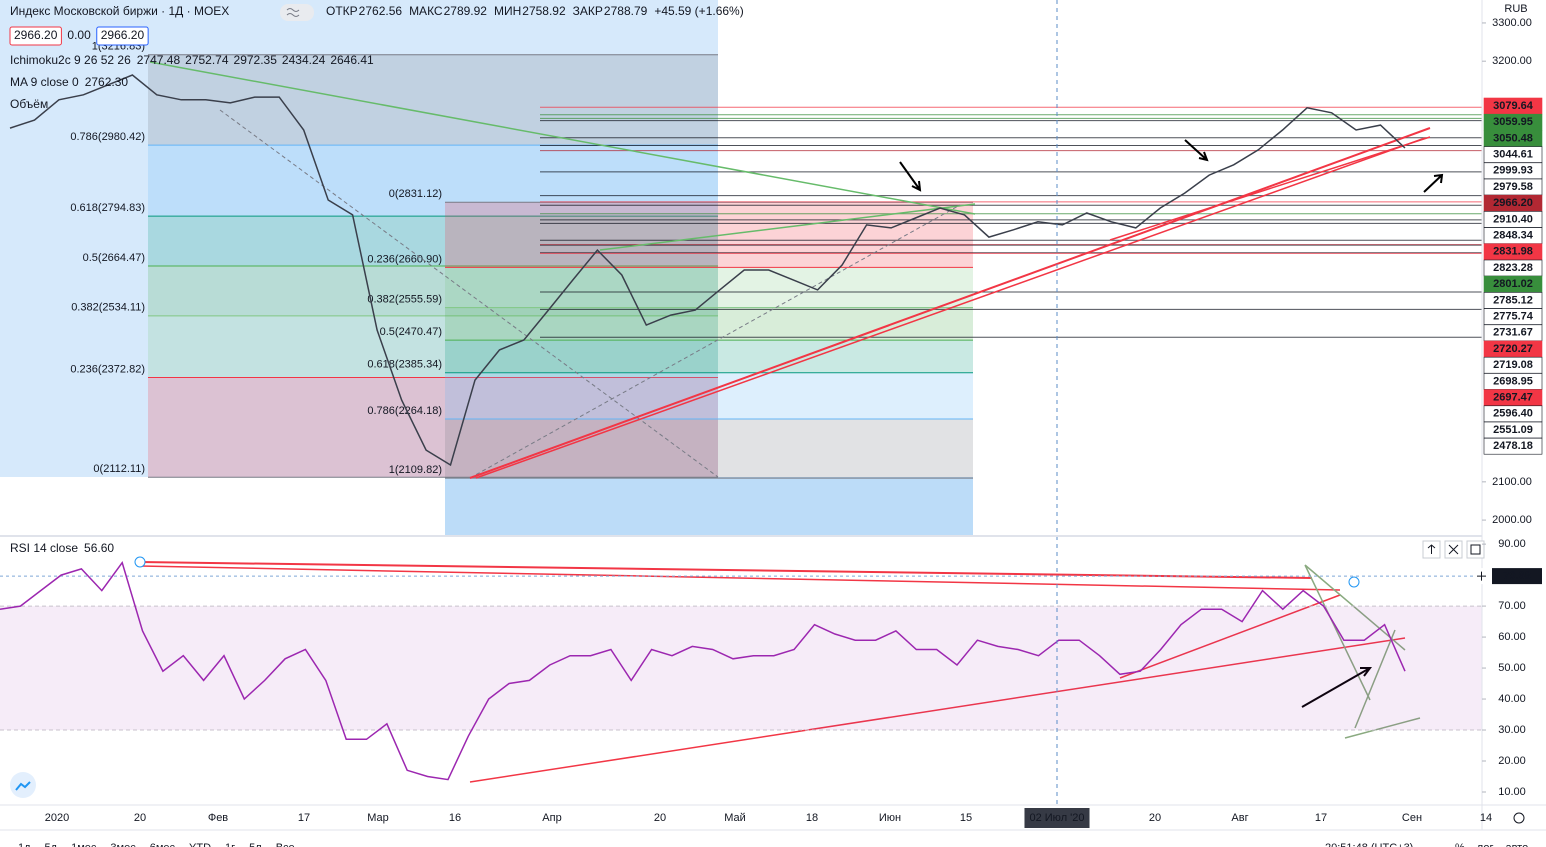  I want to click on x-tick-label: Май, so click(735, 818).